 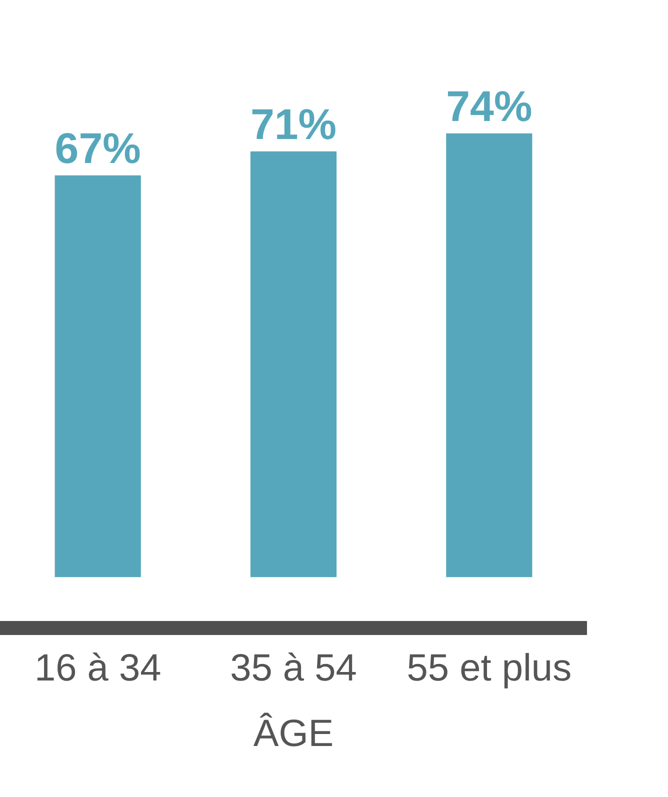 I want to click on x-tick-label: 35 à 54, so click(x=293, y=669).